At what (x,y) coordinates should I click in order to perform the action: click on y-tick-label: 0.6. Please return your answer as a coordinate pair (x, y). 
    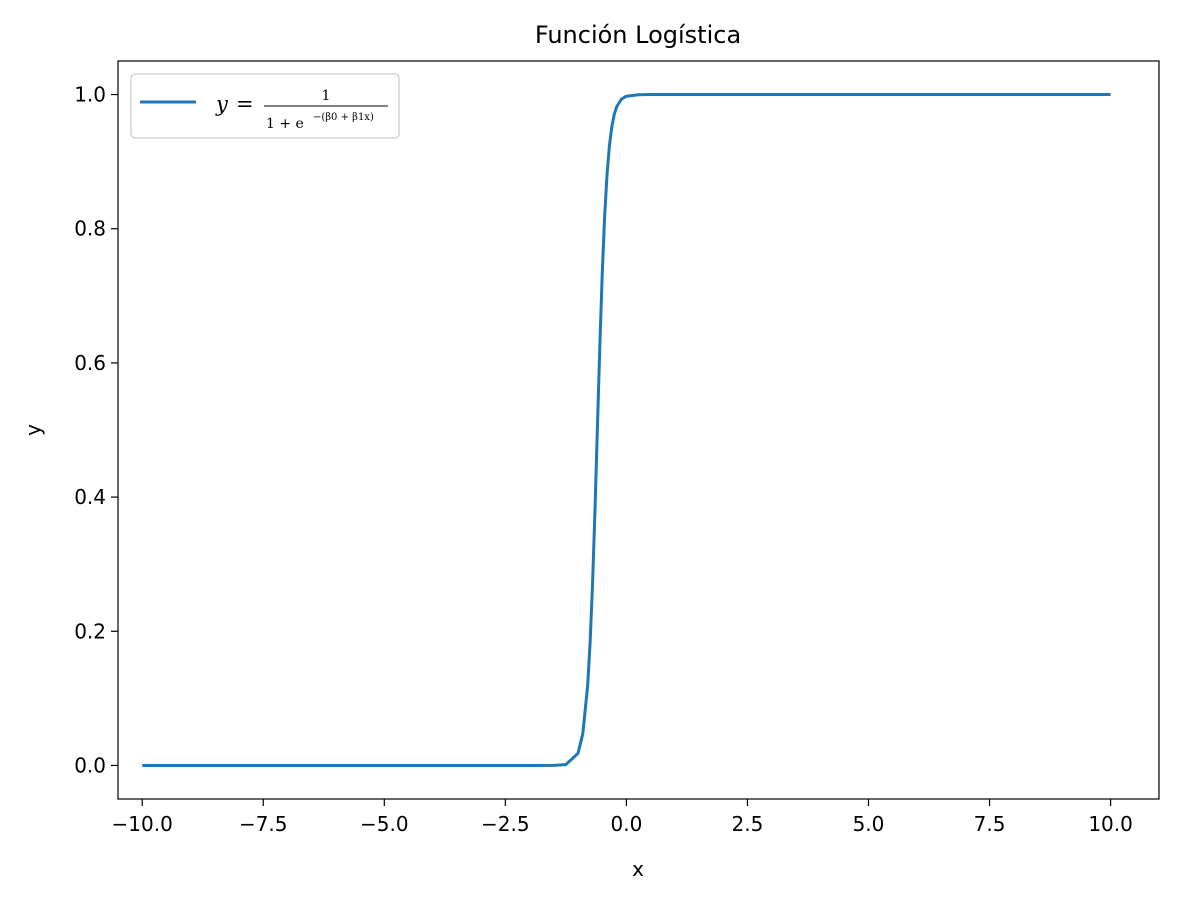
    Looking at the image, I should click on (90, 363).